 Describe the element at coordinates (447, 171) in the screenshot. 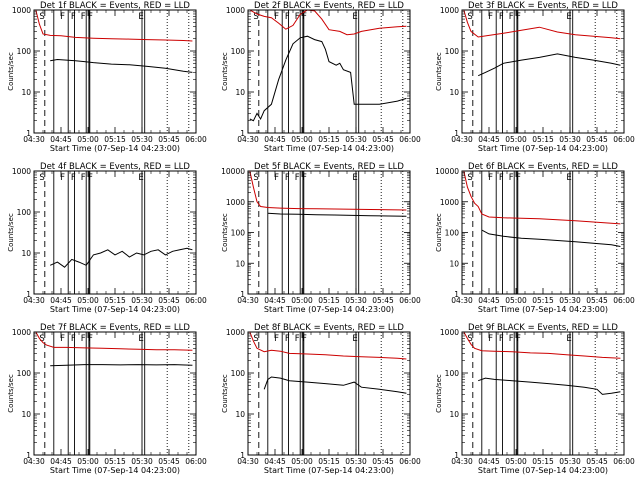

I see `y-tick-label: 10000` at that location.